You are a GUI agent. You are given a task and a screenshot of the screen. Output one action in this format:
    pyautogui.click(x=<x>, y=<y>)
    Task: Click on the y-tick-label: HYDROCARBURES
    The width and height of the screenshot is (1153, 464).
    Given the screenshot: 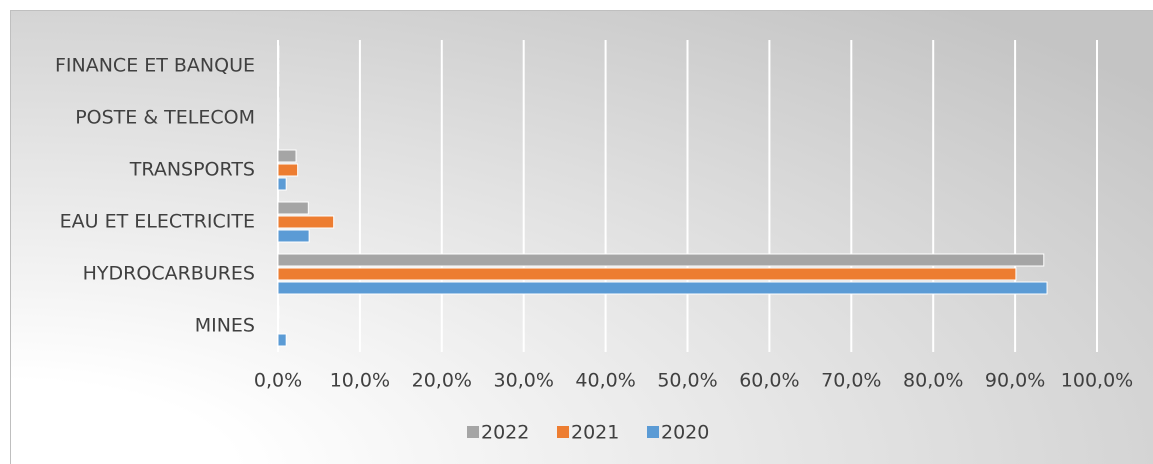 What is the action you would take?
    pyautogui.click(x=169, y=274)
    